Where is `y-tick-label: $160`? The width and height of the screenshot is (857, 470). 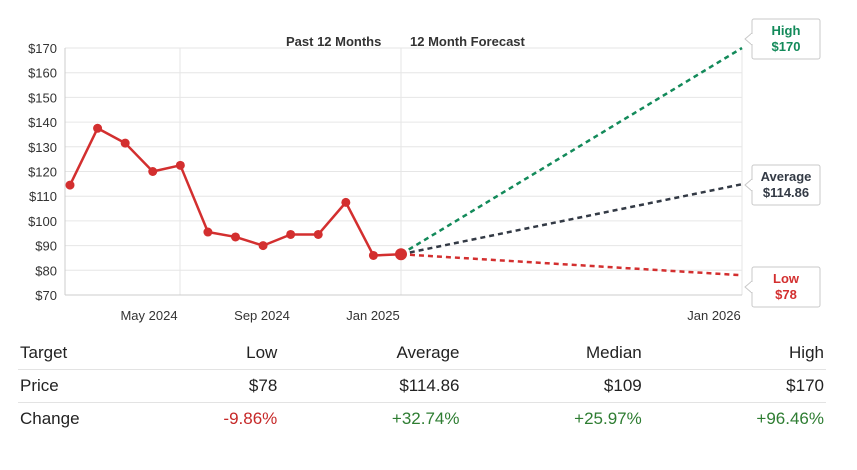
y-tick-label: $160 is located at coordinates (42, 73).